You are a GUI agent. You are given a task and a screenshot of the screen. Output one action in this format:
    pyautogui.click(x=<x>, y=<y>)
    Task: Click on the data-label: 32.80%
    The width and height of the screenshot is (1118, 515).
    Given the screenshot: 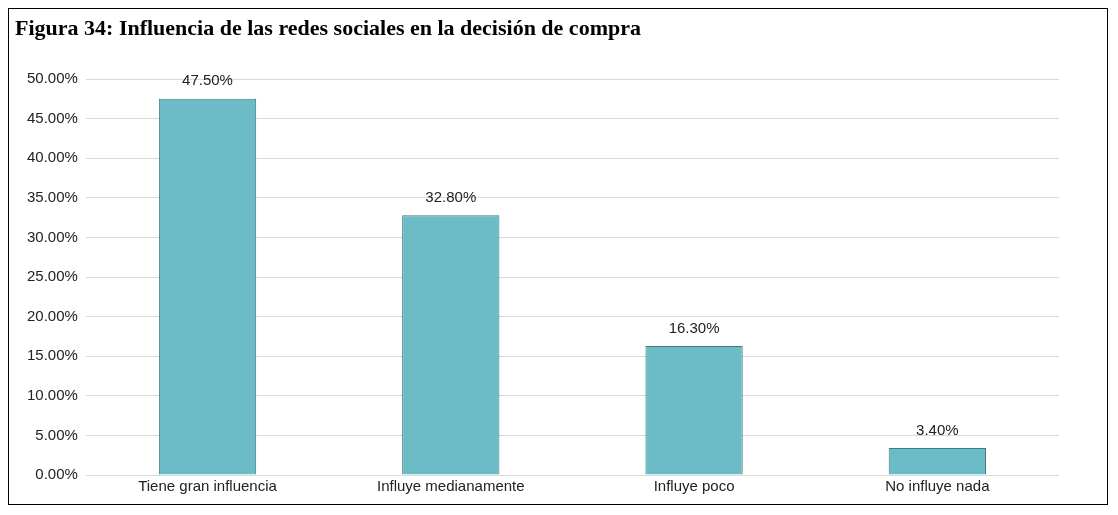 What is the action you would take?
    pyautogui.click(x=451, y=196)
    